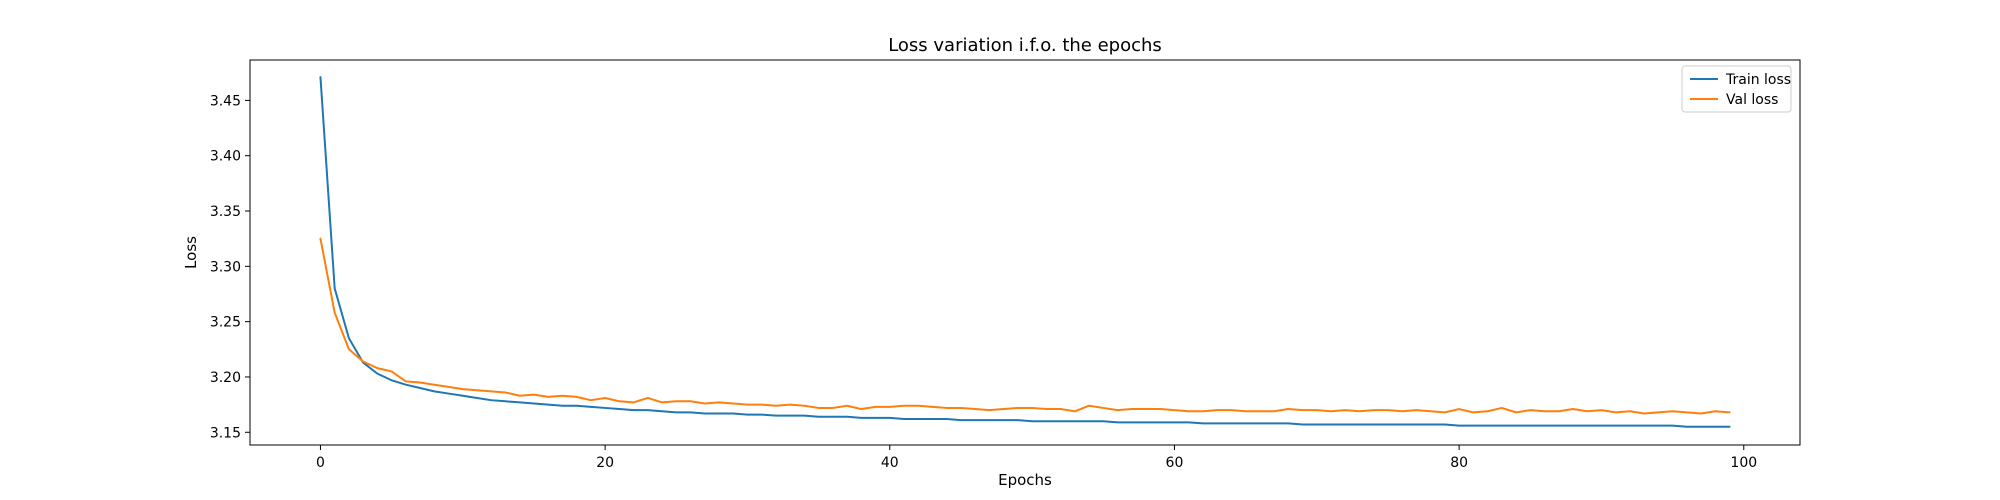 The image size is (2000, 500). Describe the element at coordinates (1459, 463) in the screenshot. I see `x-tick-label: 80` at that location.